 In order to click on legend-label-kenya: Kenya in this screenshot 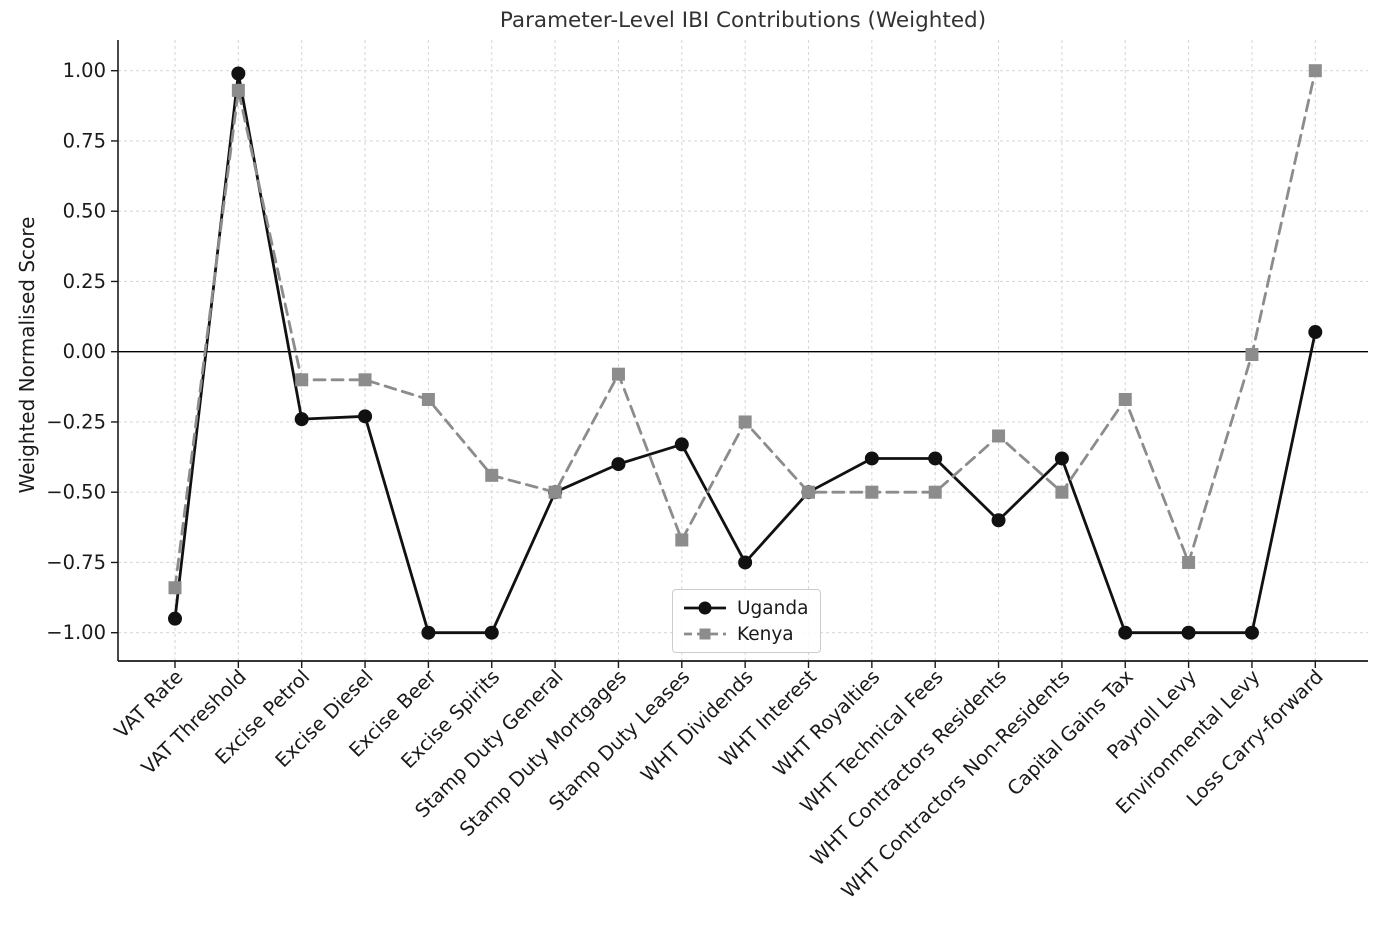, I will do `click(765, 634)`.